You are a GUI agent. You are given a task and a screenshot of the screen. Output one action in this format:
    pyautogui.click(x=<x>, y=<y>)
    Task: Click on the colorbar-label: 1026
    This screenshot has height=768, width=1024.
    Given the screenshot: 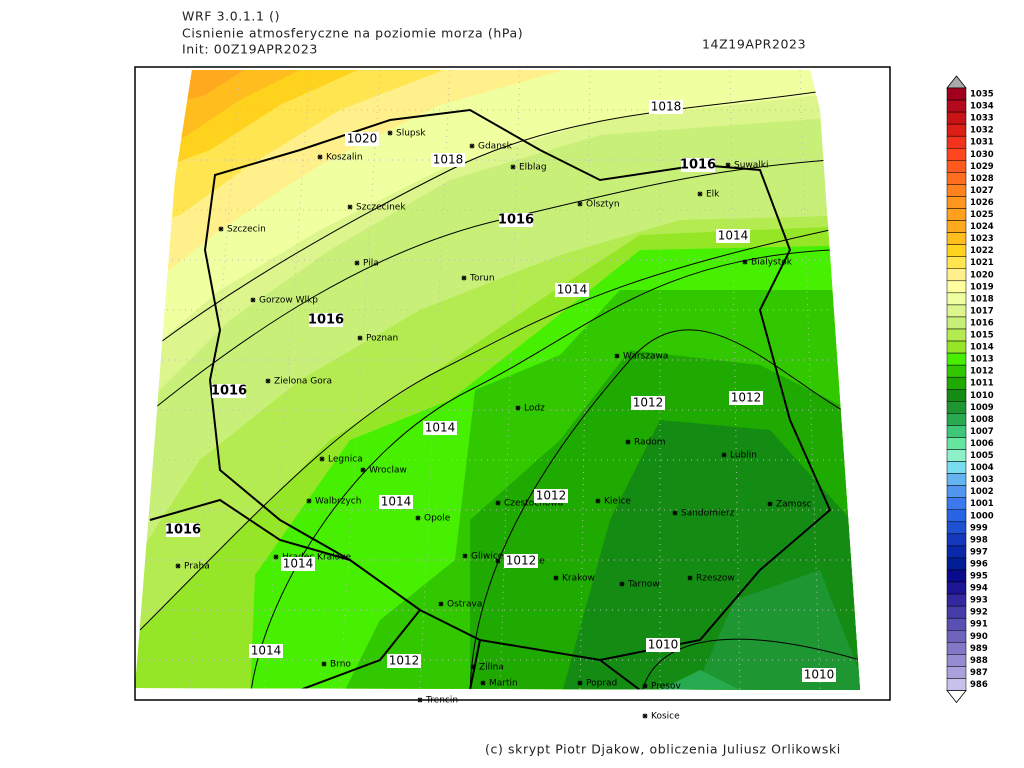 What is the action you would take?
    pyautogui.click(x=982, y=203)
    